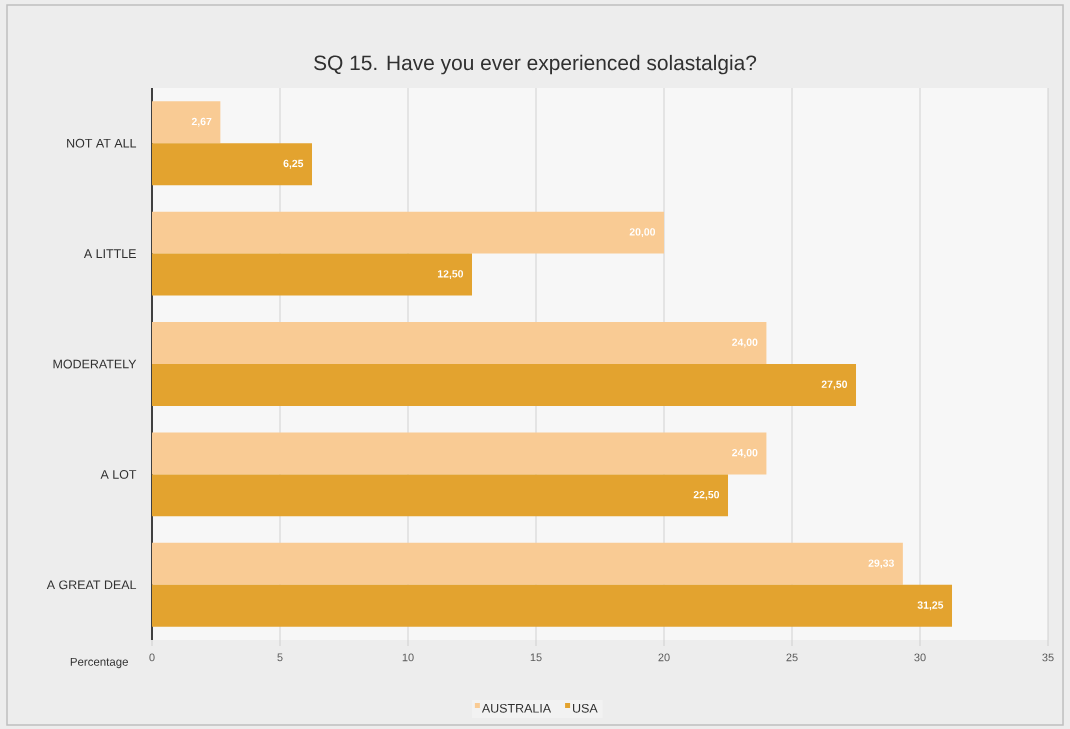  Describe the element at coordinates (109, 253) in the screenshot. I see `y-tick-label: A LITTLE` at that location.